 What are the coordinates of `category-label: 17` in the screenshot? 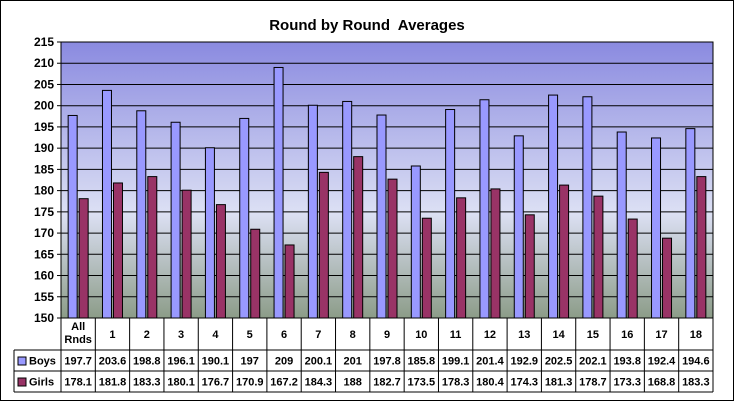 It's located at (661, 335).